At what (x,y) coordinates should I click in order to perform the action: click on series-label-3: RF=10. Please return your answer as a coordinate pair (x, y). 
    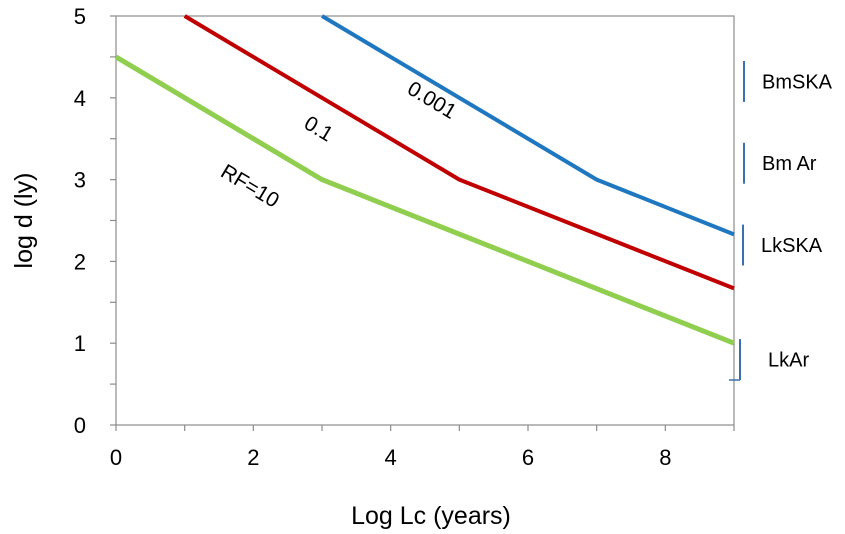
    Looking at the image, I should click on (250, 186).